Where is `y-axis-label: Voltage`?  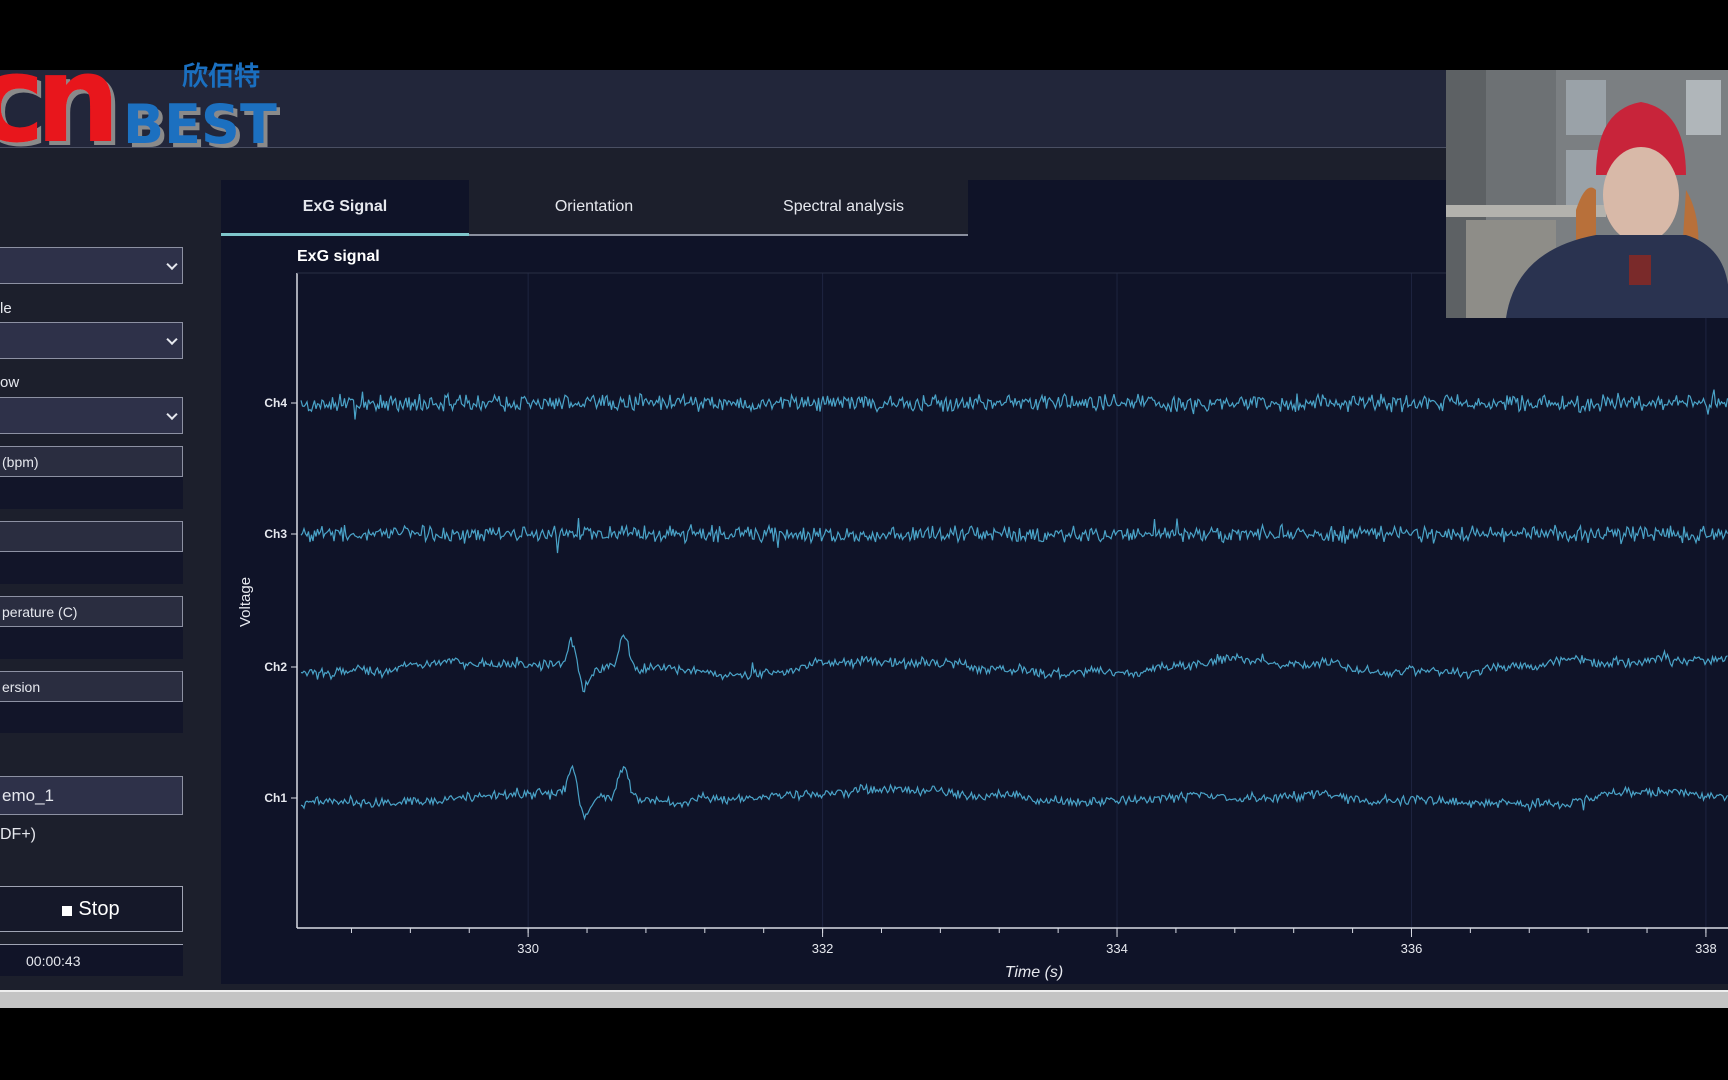 y-axis-label: Voltage is located at coordinates (245, 602).